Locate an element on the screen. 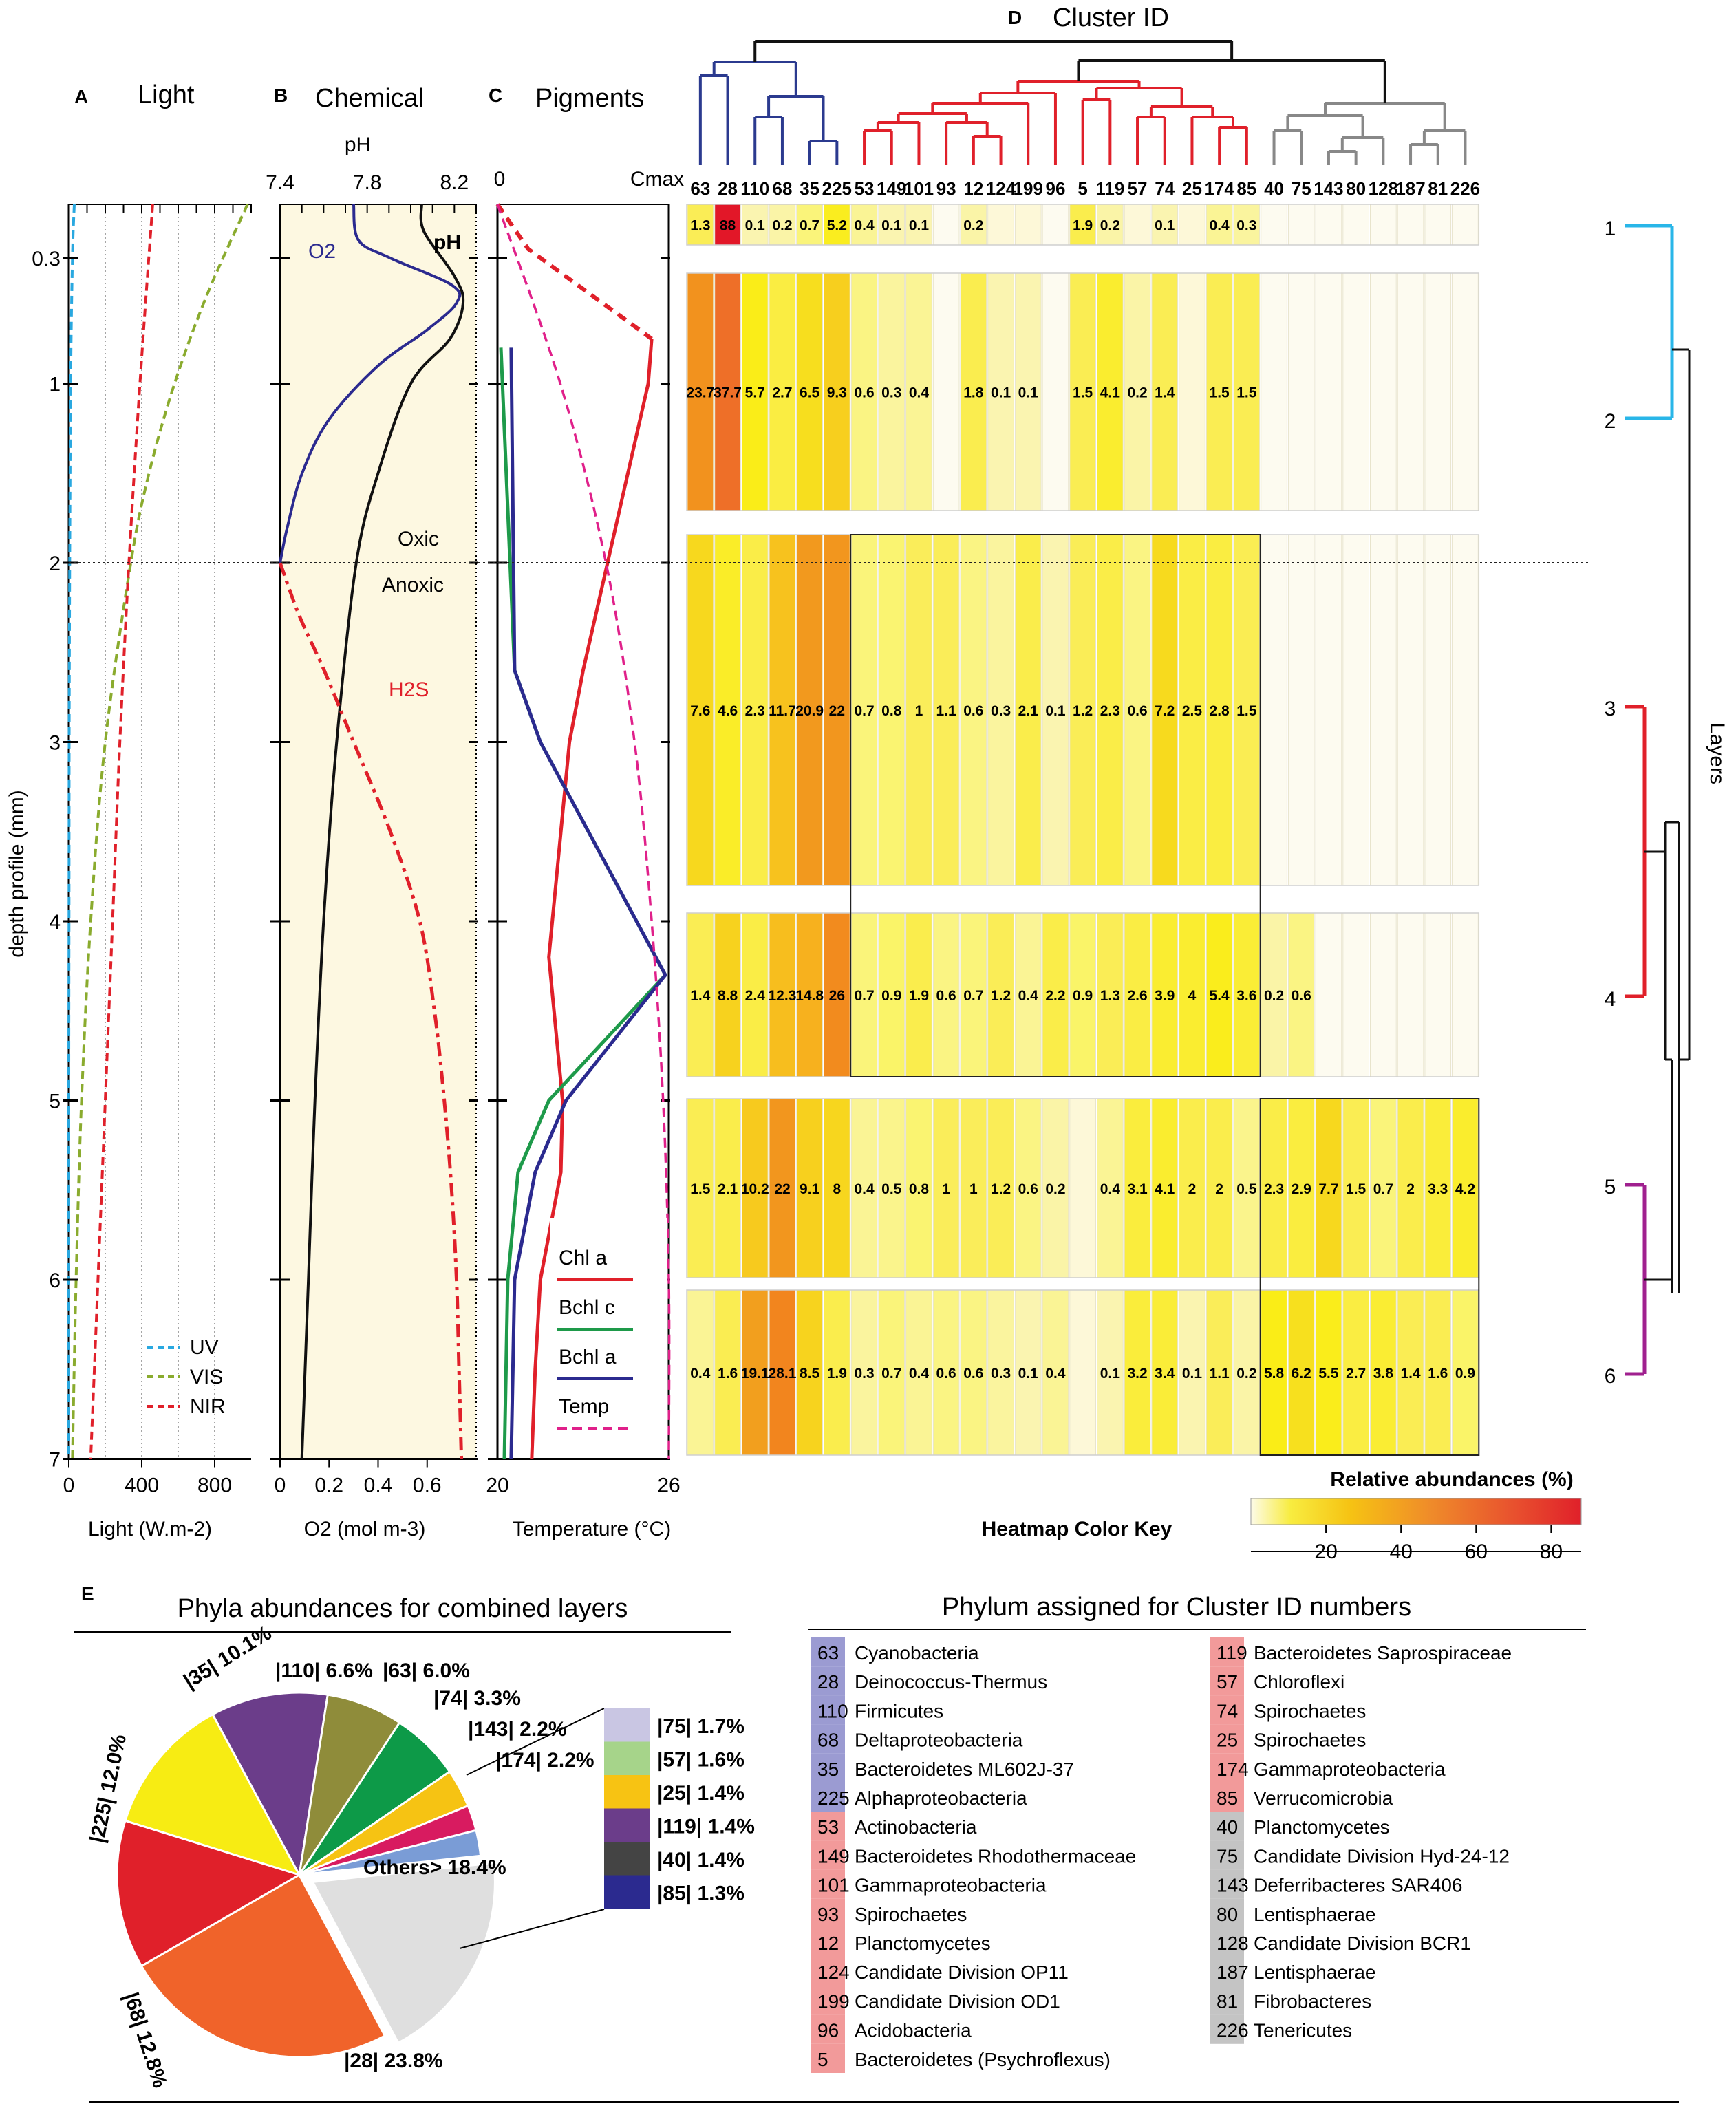 Image resolution: width=1736 pixels, height=2106 pixels. phylum-id: 187 is located at coordinates (1233, 1972).